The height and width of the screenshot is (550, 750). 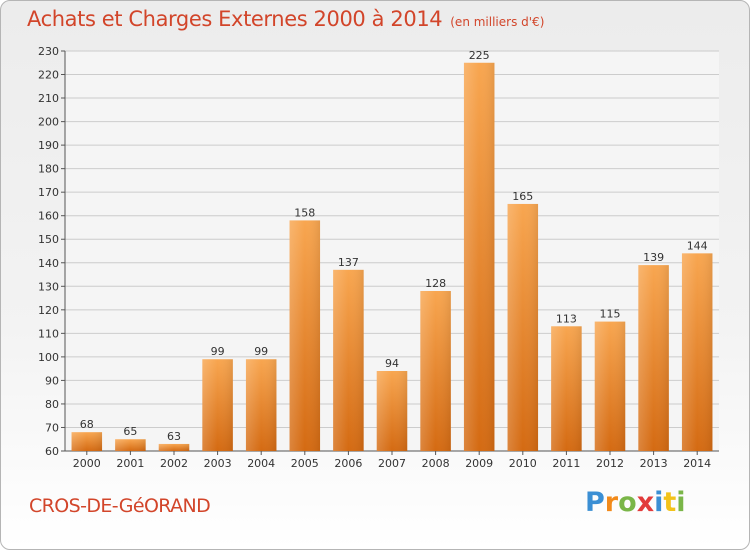 I want to click on bar-value-label: 94, so click(x=392, y=363).